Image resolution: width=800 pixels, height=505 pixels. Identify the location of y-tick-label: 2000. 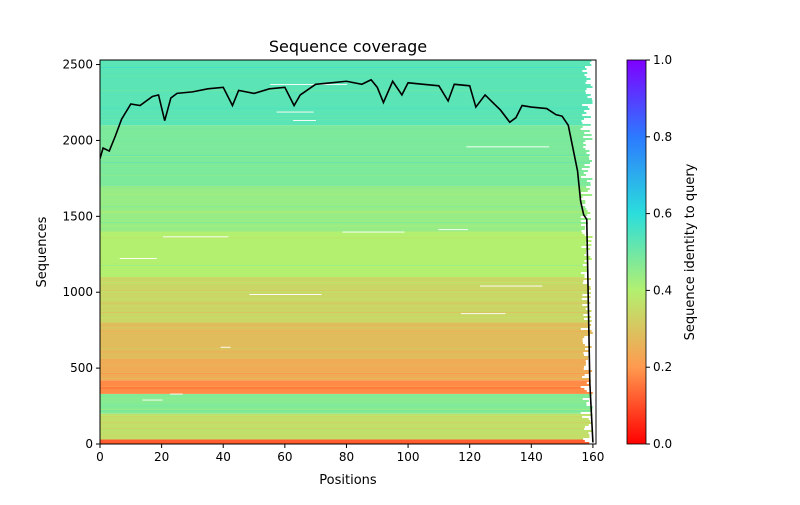
(77, 140).